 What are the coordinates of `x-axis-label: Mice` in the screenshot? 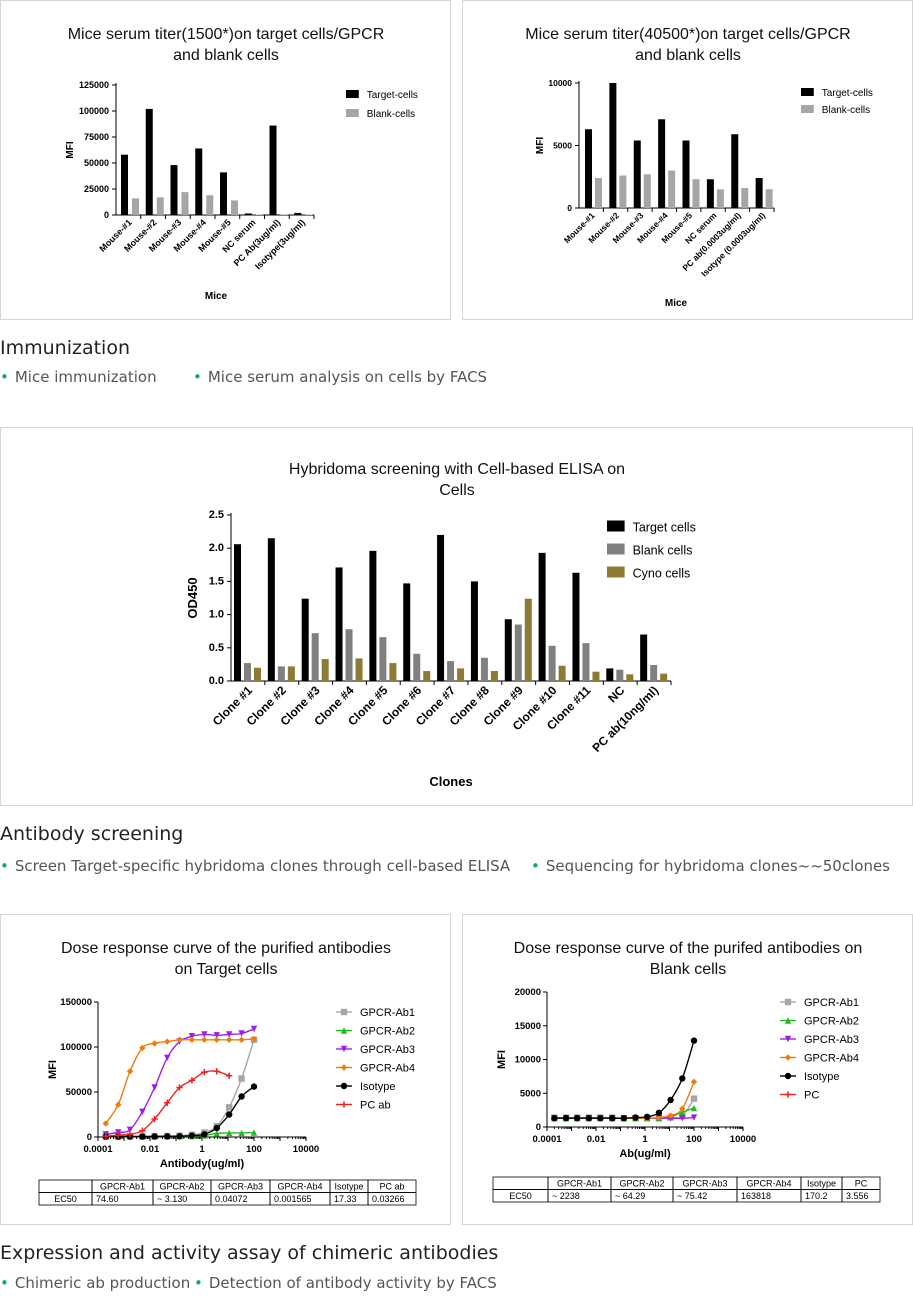 It's located at (216, 296).